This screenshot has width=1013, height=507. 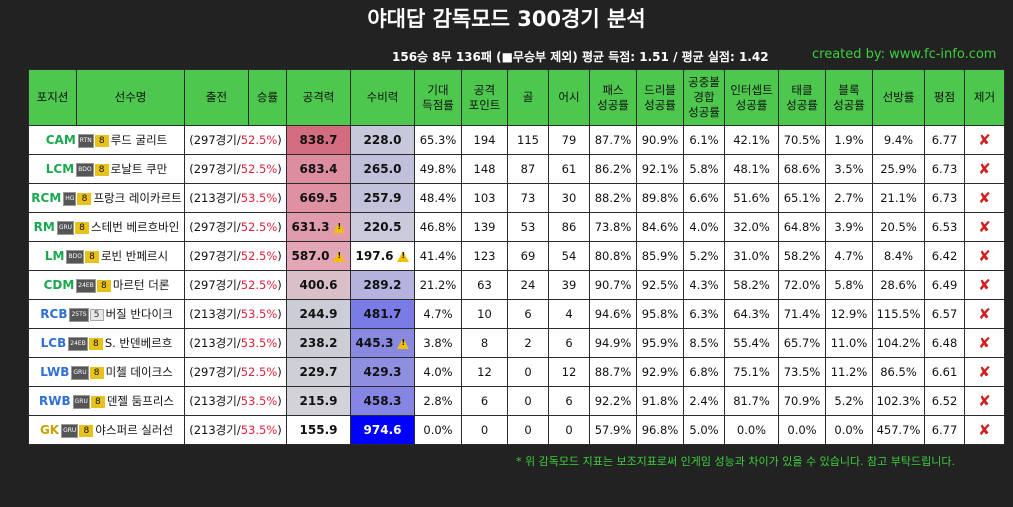 What do you see at coordinates (374, 343) in the screenshot?
I see `defense-rating: 445.3` at bounding box center [374, 343].